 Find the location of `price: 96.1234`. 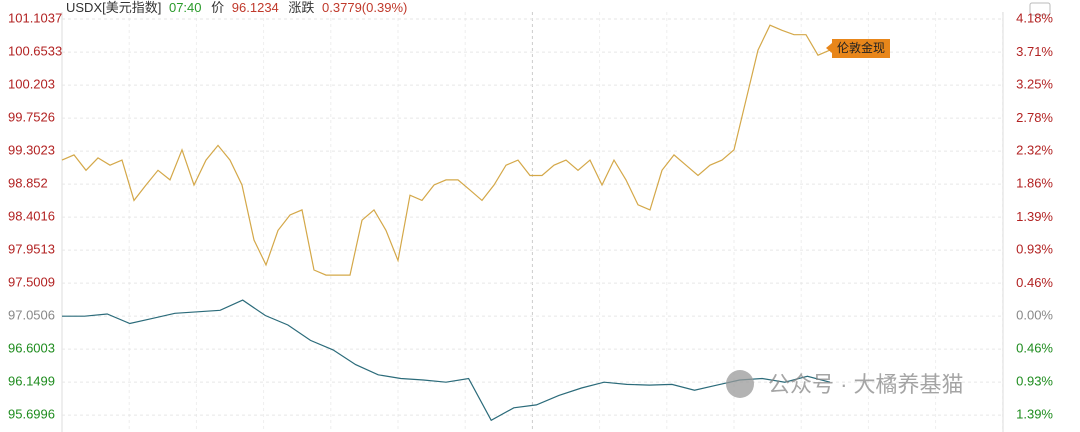

price: 96.1234 is located at coordinates (255, 7).